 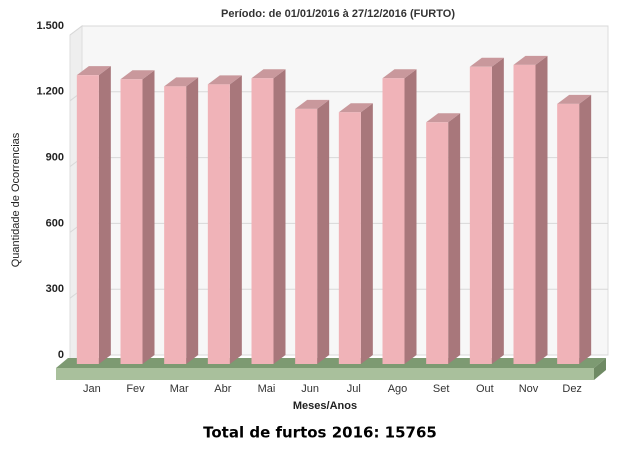 I want to click on x-tick-label: Ago, so click(x=398, y=389).